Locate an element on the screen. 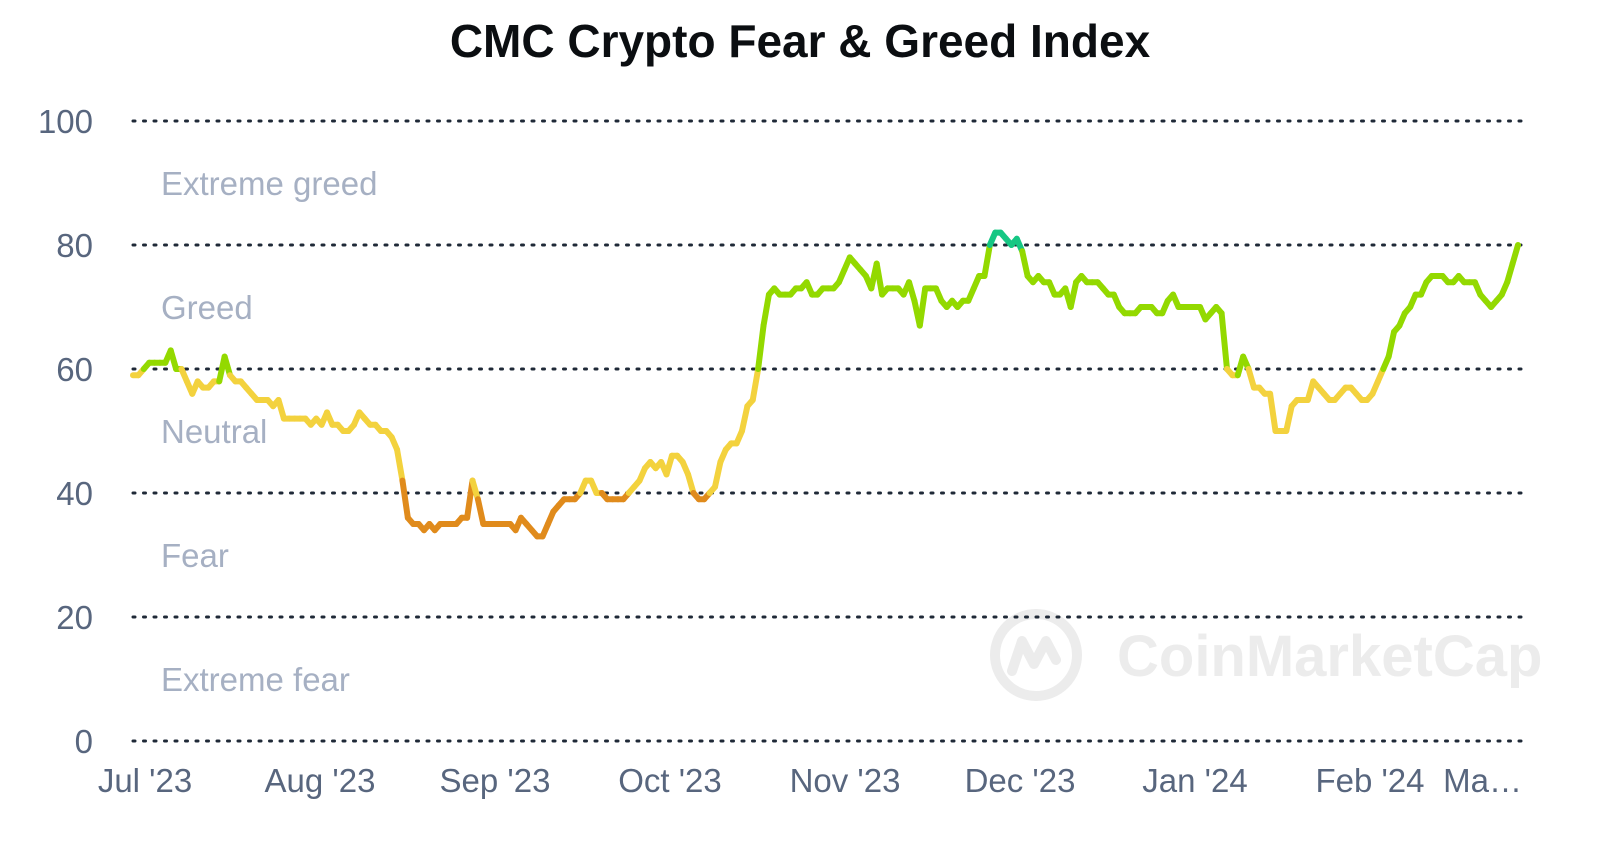 The image size is (1600, 853). chart-title: CMC Crypto Fear & Greed Index is located at coordinates (800, 41).